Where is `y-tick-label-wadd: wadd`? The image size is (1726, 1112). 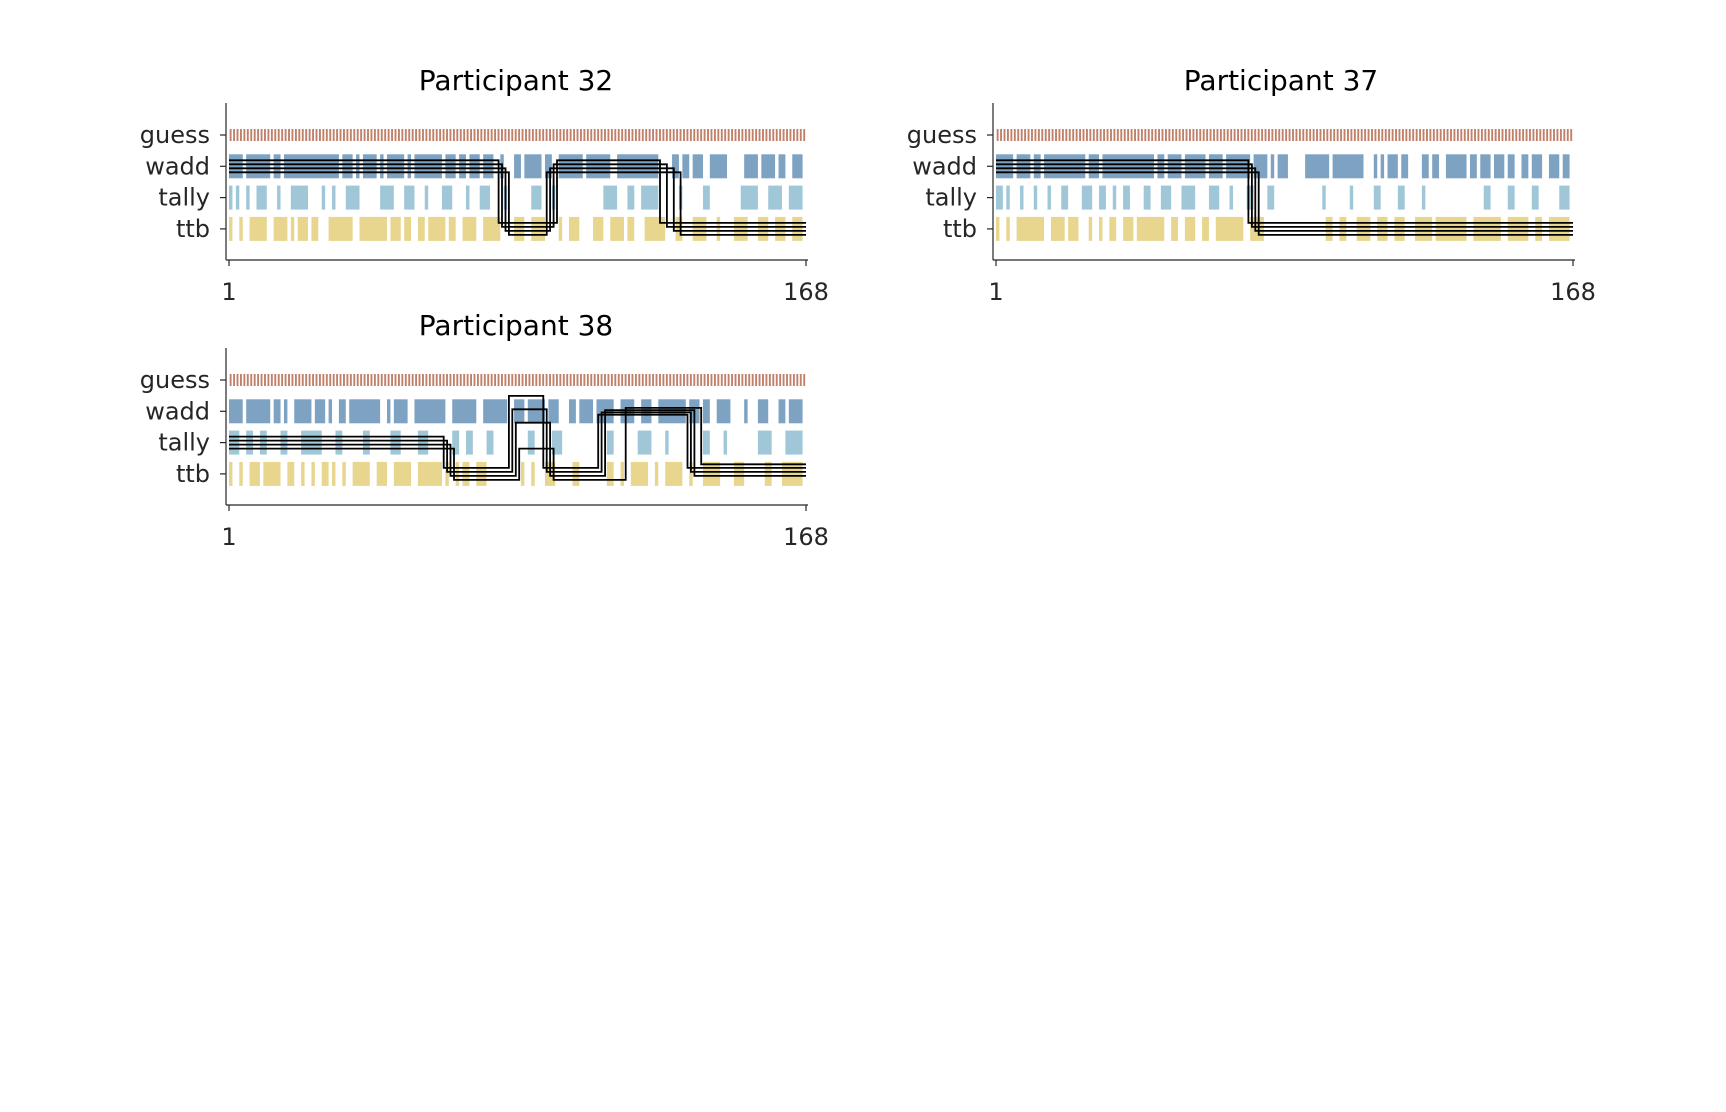 y-tick-label-wadd: wadd is located at coordinates (944, 166).